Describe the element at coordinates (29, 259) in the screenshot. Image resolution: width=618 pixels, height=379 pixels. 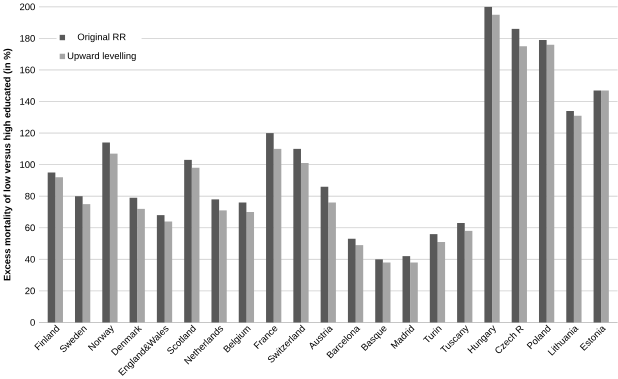
I see `y-tick-label: 40` at that location.